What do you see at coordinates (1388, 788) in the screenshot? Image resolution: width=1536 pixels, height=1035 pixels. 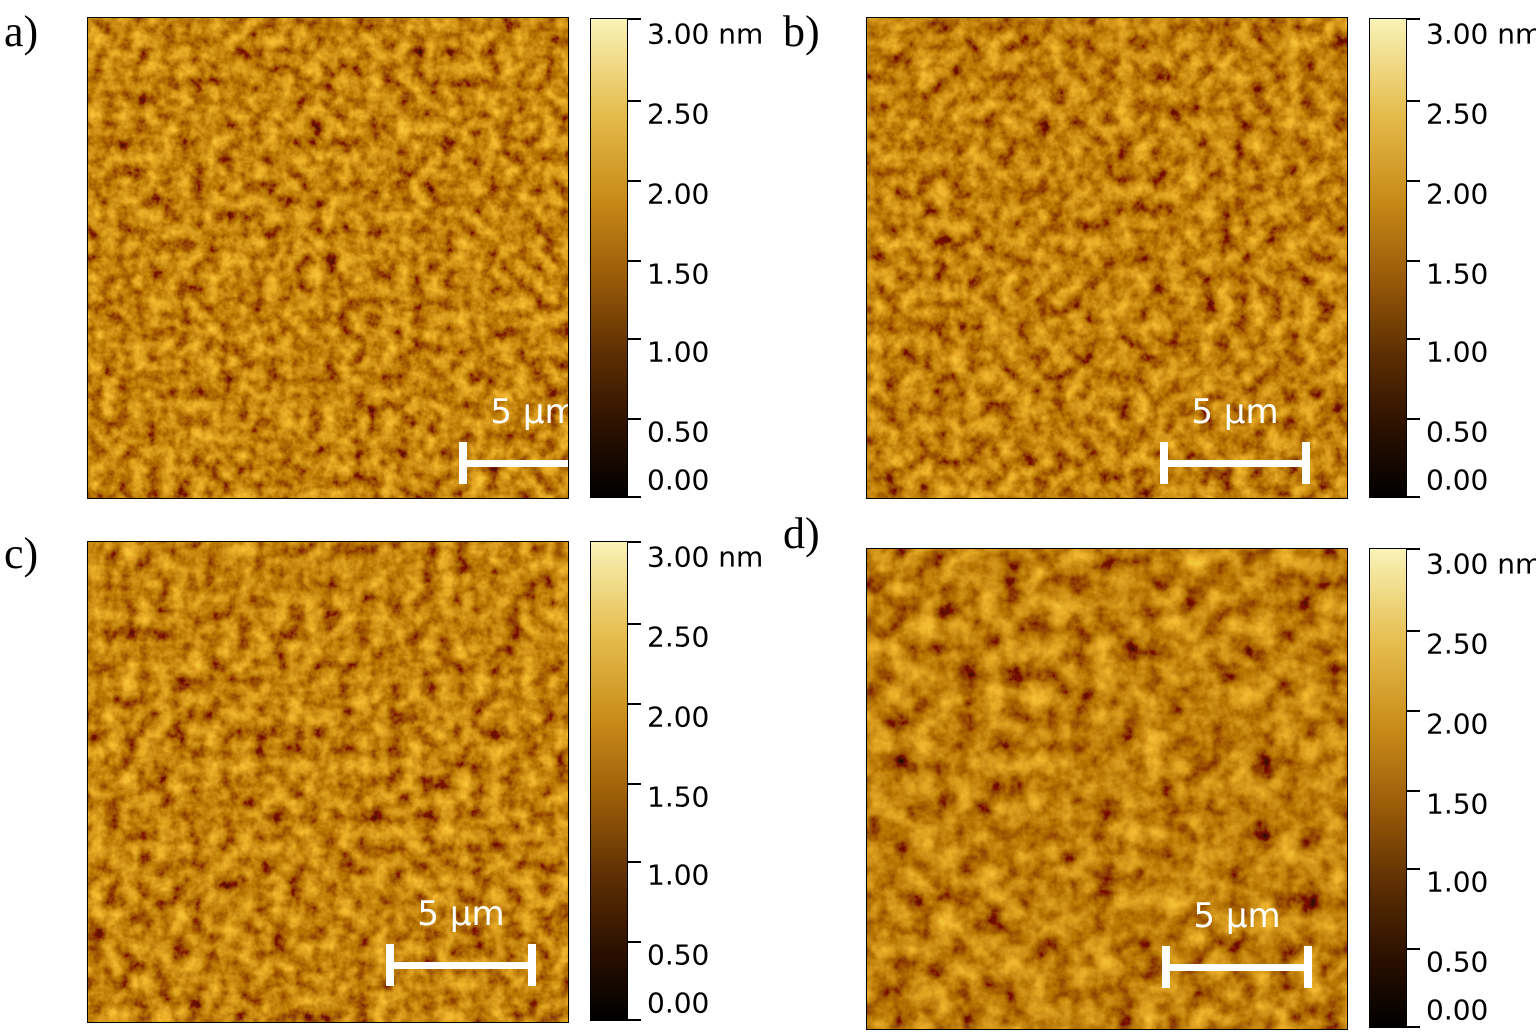 I see `colorbar-d` at bounding box center [1388, 788].